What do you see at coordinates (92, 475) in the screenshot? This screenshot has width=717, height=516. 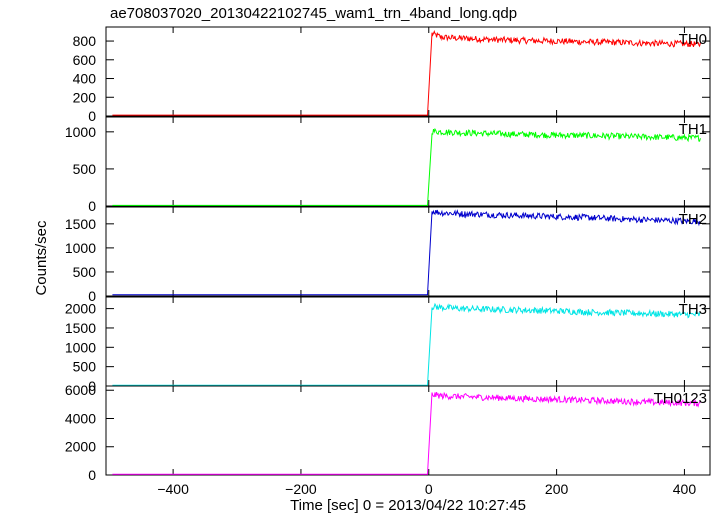 I see `y-tick-label-th0123-0: 0` at bounding box center [92, 475].